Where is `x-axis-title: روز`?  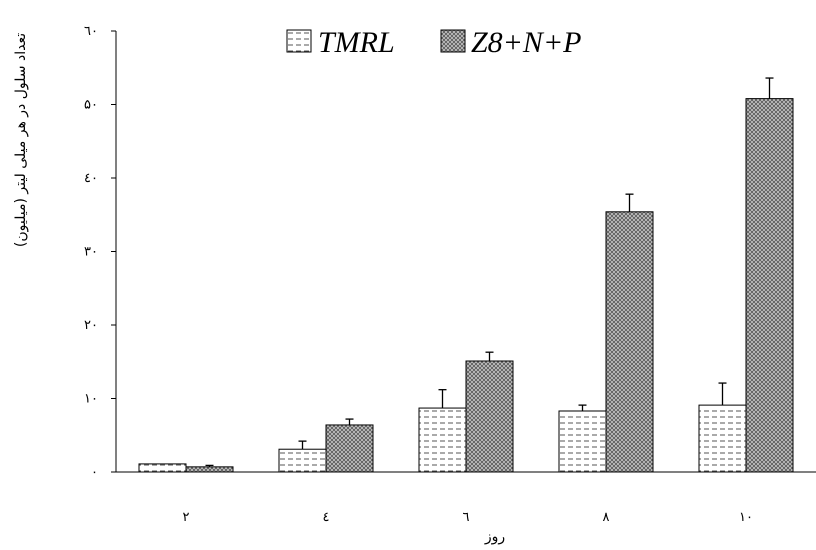 x-axis-title: روز is located at coordinates (494, 537).